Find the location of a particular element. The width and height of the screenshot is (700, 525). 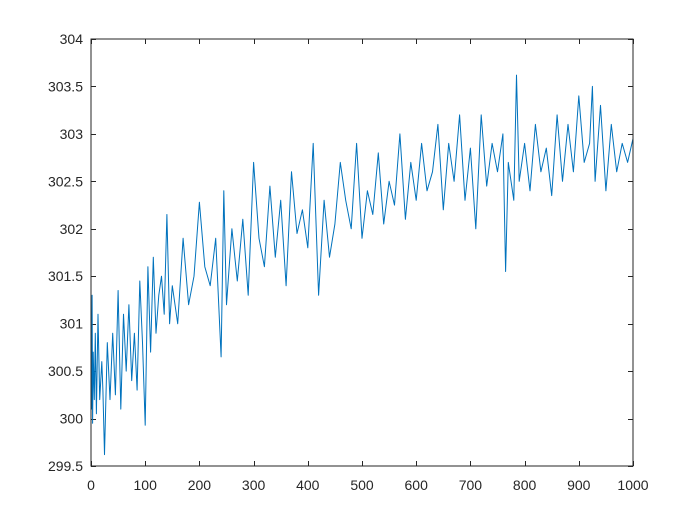

x-tick-label: 600 is located at coordinates (417, 485).